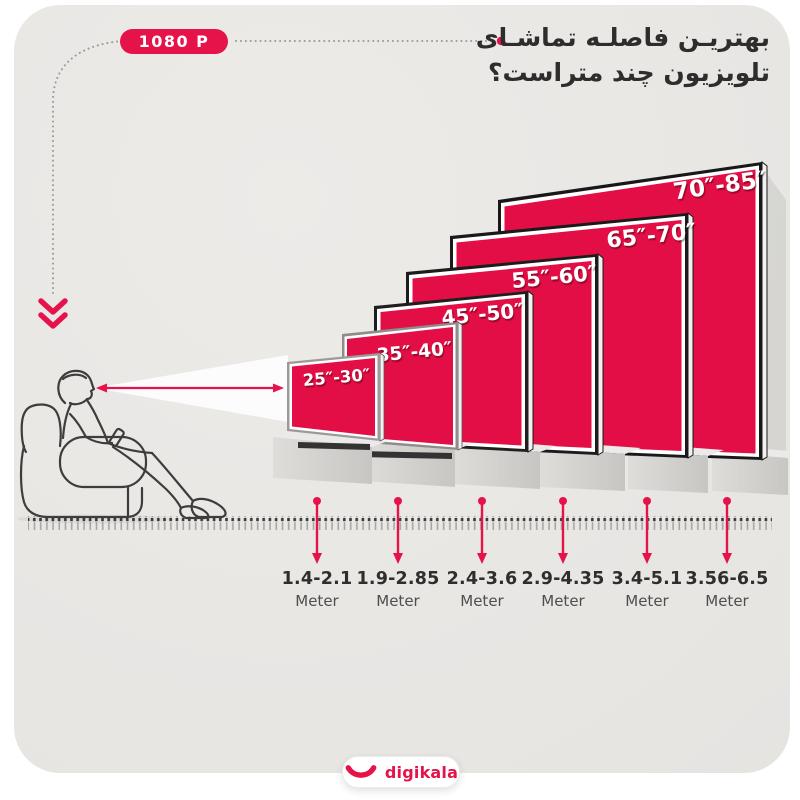 The width and height of the screenshot is (800, 800). What do you see at coordinates (563, 579) in the screenshot?
I see `distance-value: 2.9-4.35` at bounding box center [563, 579].